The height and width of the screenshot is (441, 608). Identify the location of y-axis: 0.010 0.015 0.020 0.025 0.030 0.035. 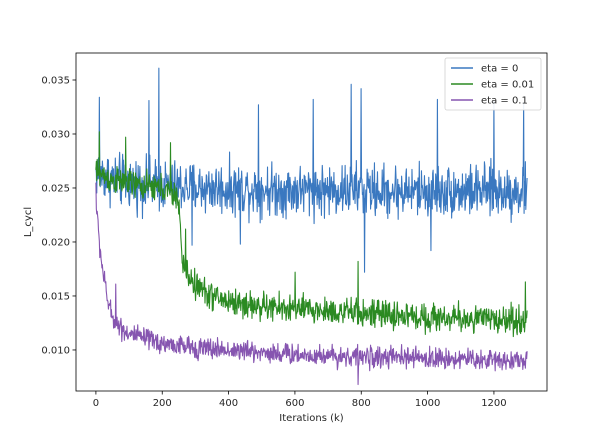
(58, 215).